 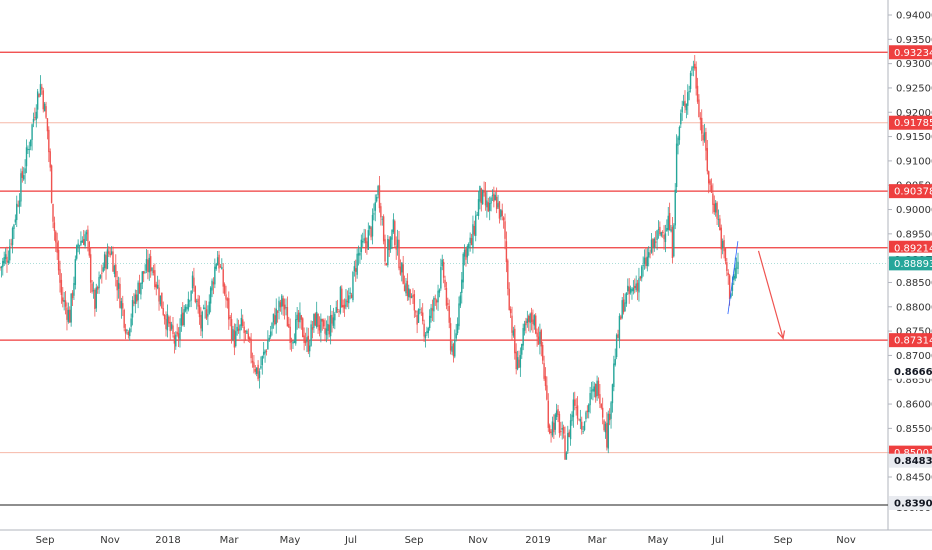 What do you see at coordinates (913, 248) in the screenshot?
I see `level-price-label: 0.89214` at bounding box center [913, 248].